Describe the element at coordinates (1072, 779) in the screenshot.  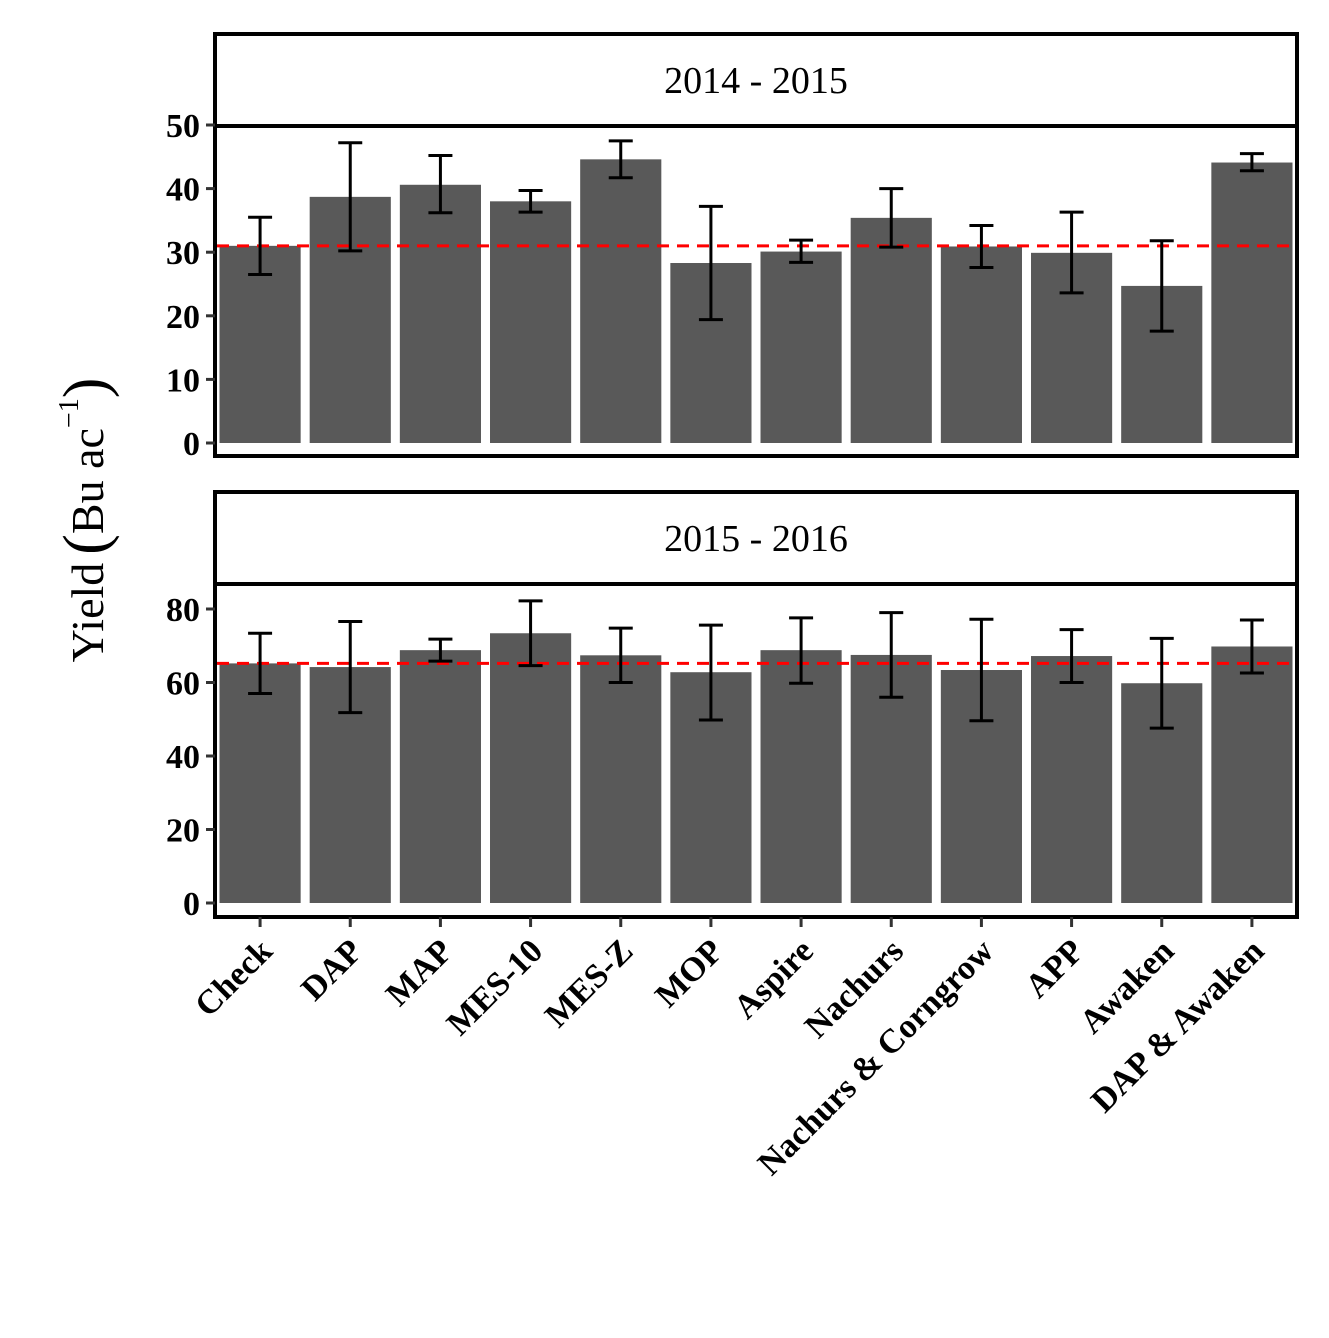
I see `bar-app` at that location.